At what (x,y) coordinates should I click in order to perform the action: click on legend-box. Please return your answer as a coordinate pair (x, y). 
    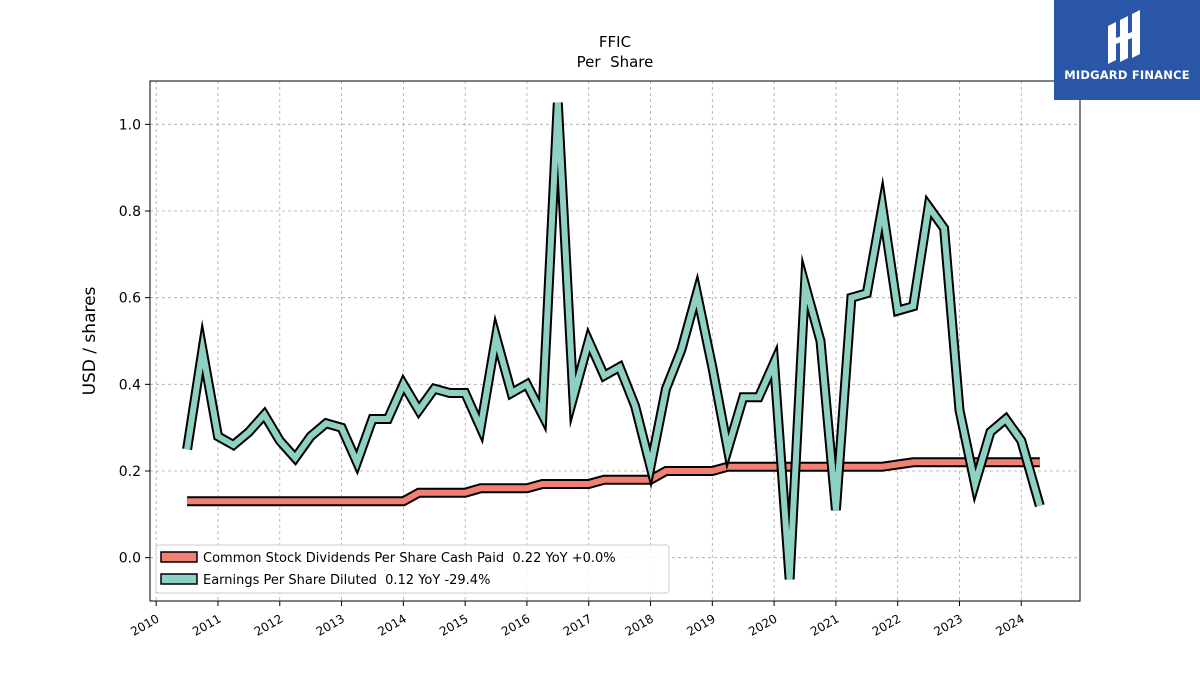
    Looking at the image, I should click on (412, 569).